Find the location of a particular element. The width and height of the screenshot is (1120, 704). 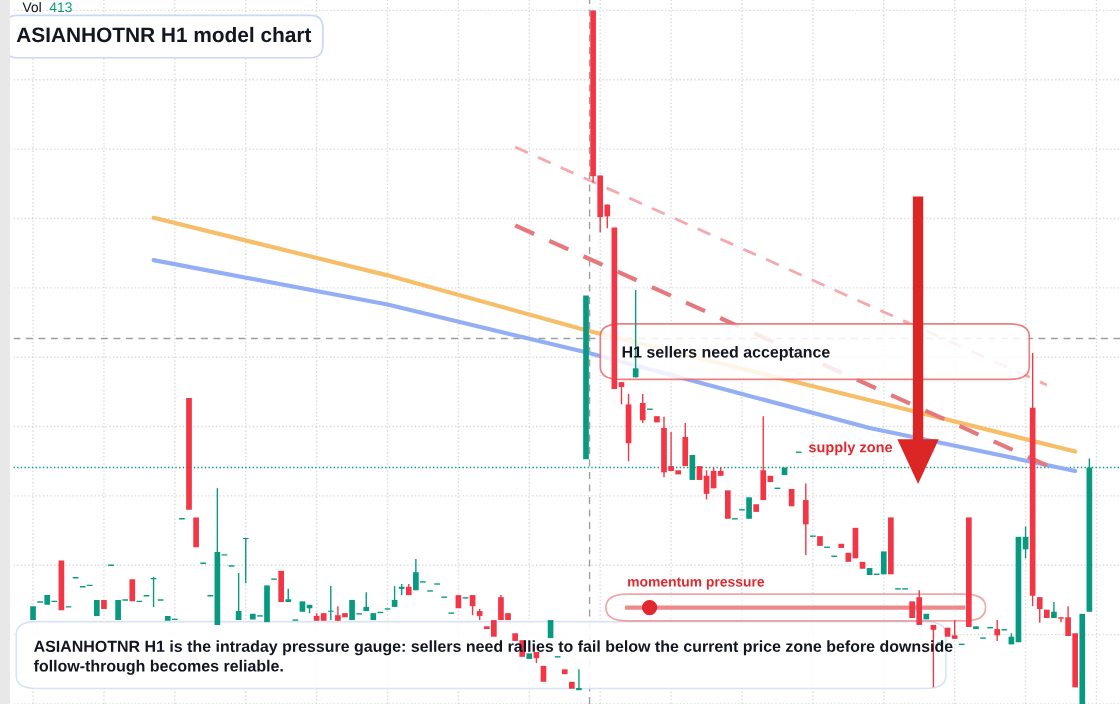

annotation: momentum pressure is located at coordinates (696, 583).